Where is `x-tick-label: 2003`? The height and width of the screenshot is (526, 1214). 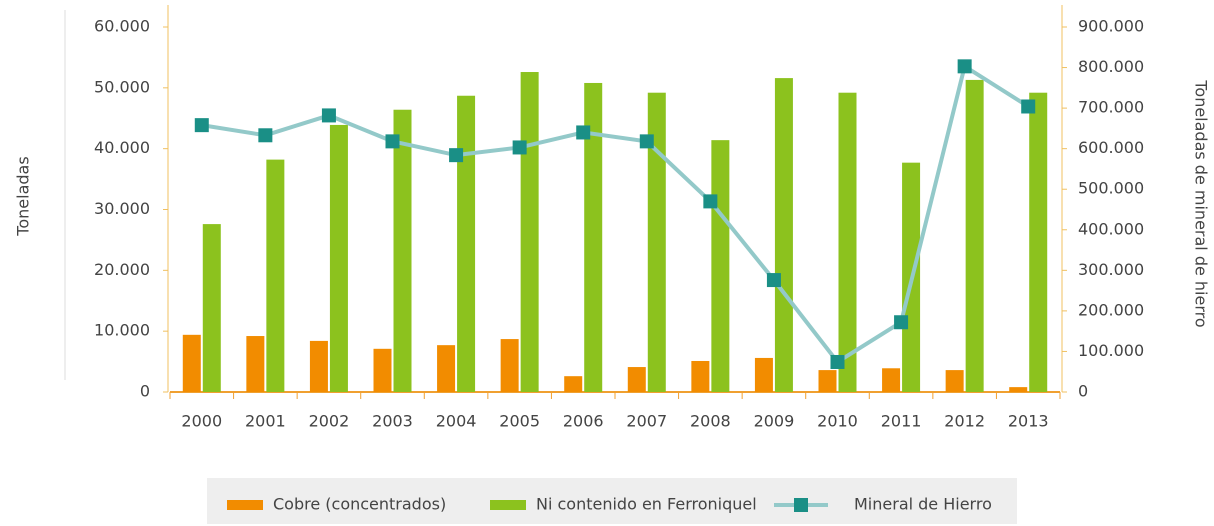 x-tick-label: 2003 is located at coordinates (392, 421).